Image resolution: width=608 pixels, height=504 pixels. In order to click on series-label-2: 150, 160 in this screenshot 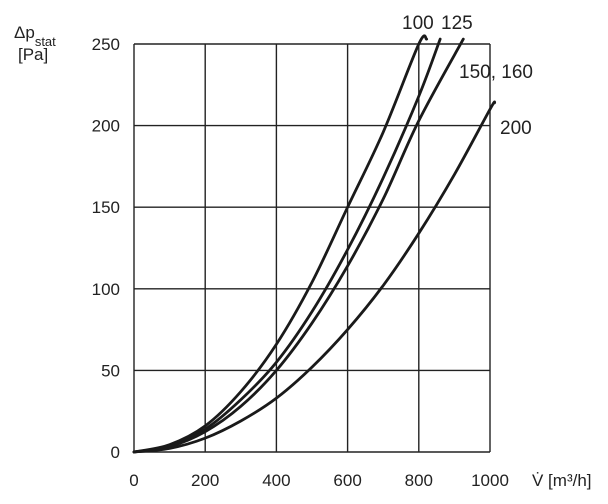, I will do `click(496, 72)`.